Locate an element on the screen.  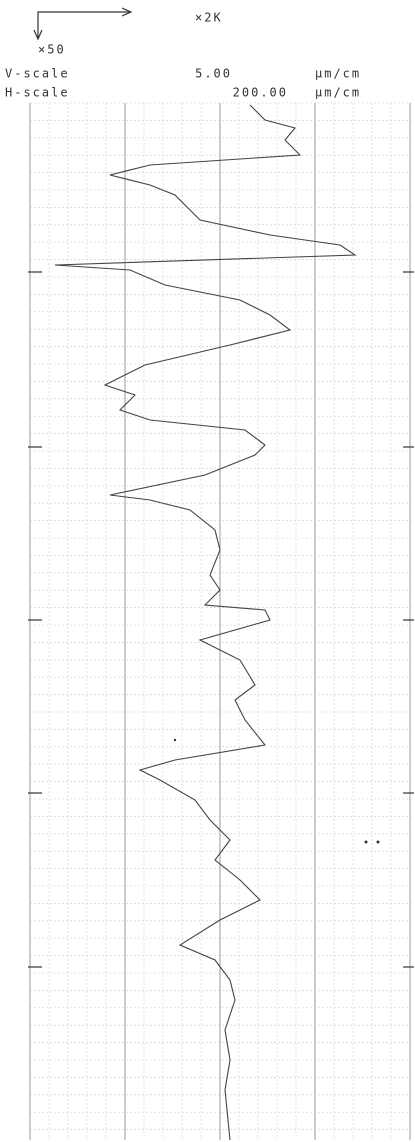
h-scale-label: H-scale is located at coordinates (37, 93).